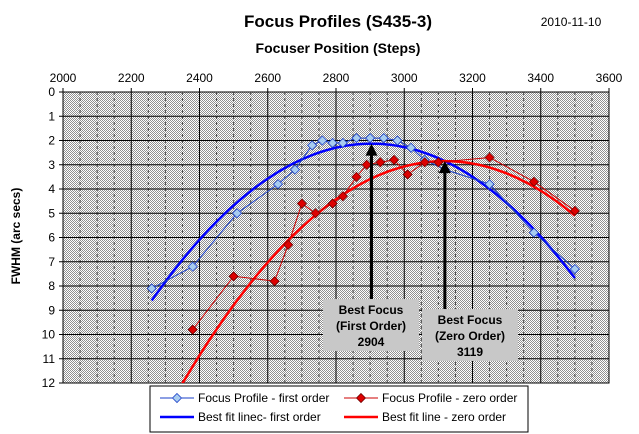 The height and width of the screenshot is (434, 639). I want to click on legend-label: Focus Profile - zero order, so click(449, 398).